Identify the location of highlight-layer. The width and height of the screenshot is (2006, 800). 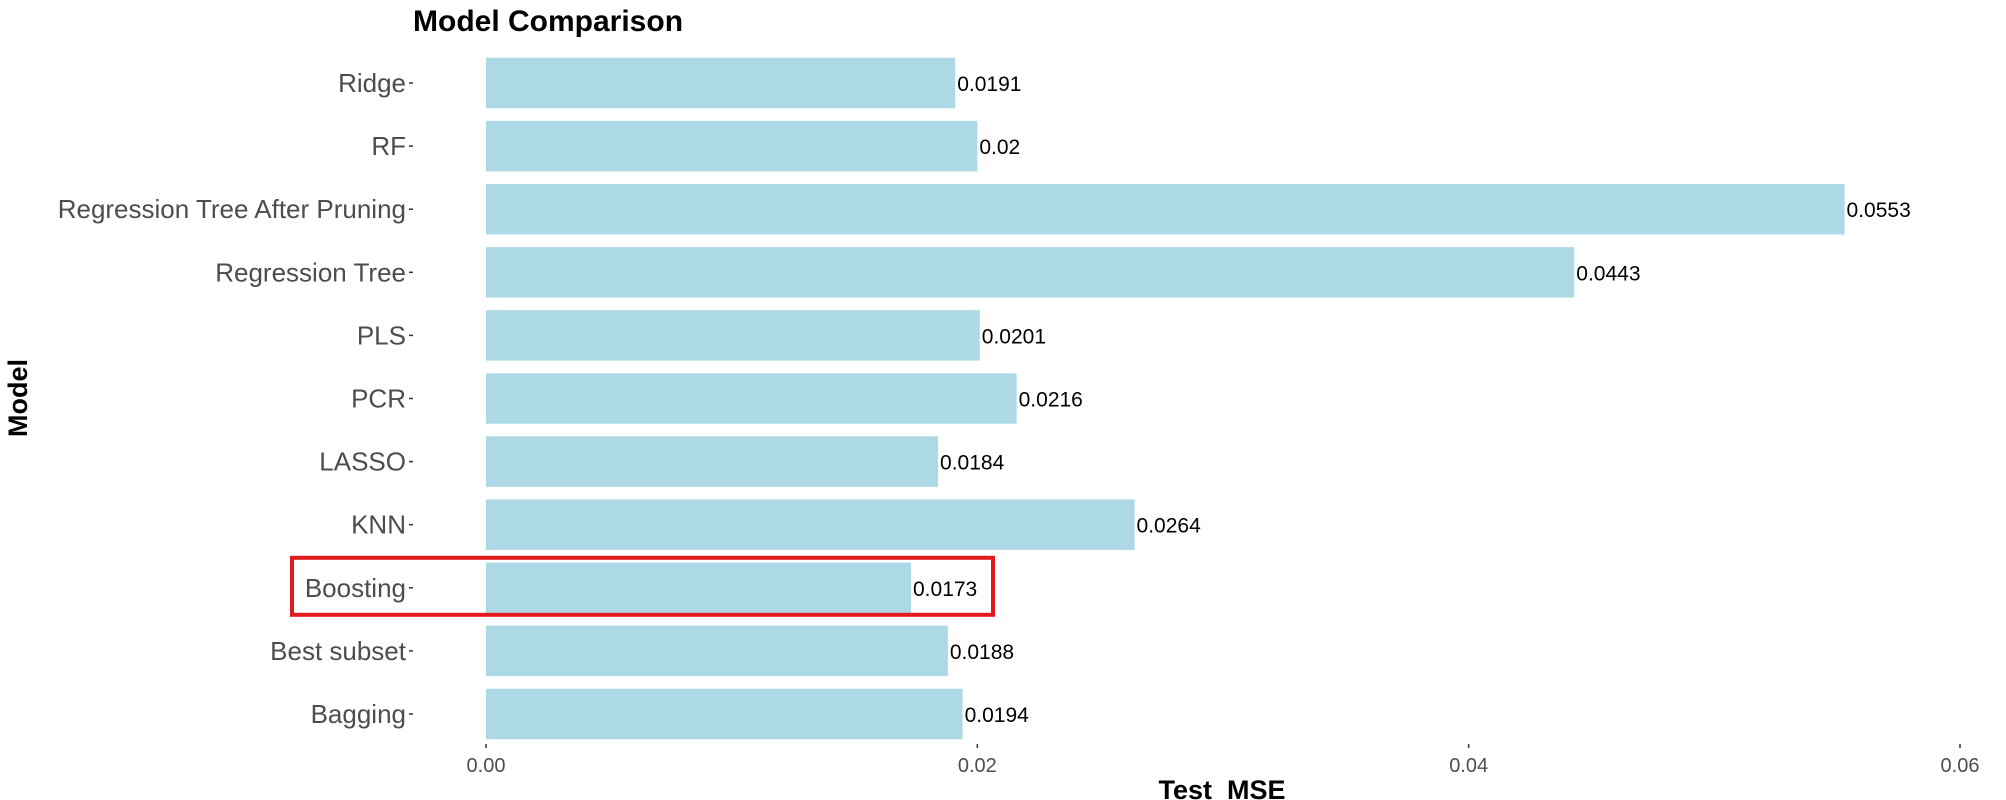
(642, 586).